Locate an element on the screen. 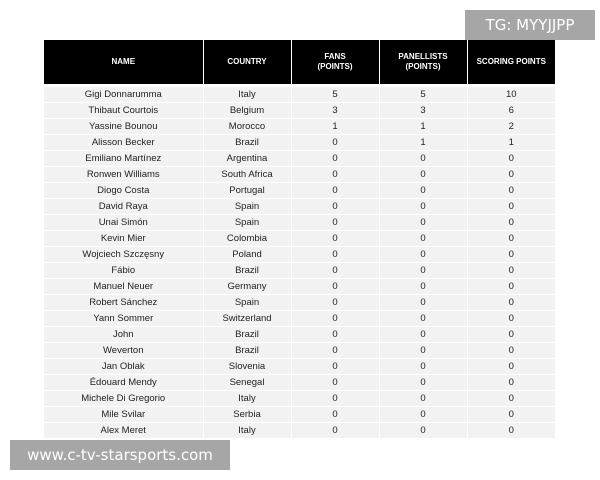  table-row: Fábio Brazil 0 0 0 is located at coordinates (299, 270).